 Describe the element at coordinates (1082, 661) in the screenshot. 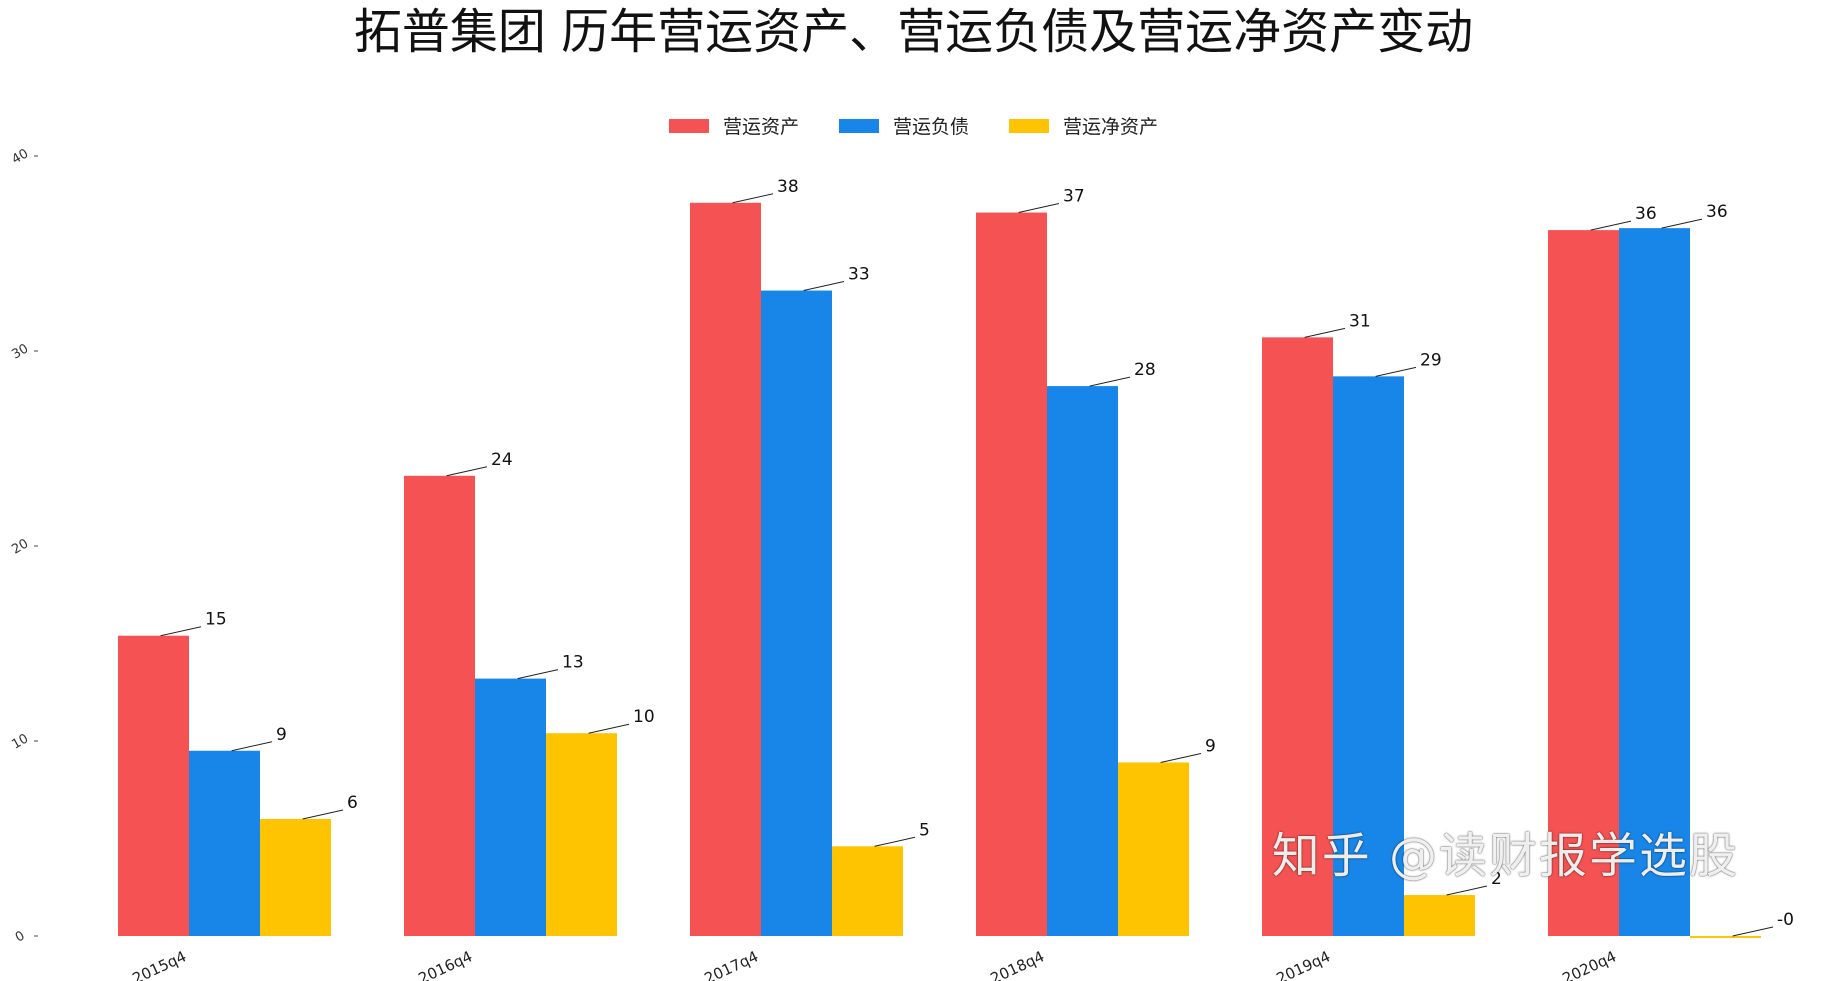

I see `bar-1-2018q4` at that location.